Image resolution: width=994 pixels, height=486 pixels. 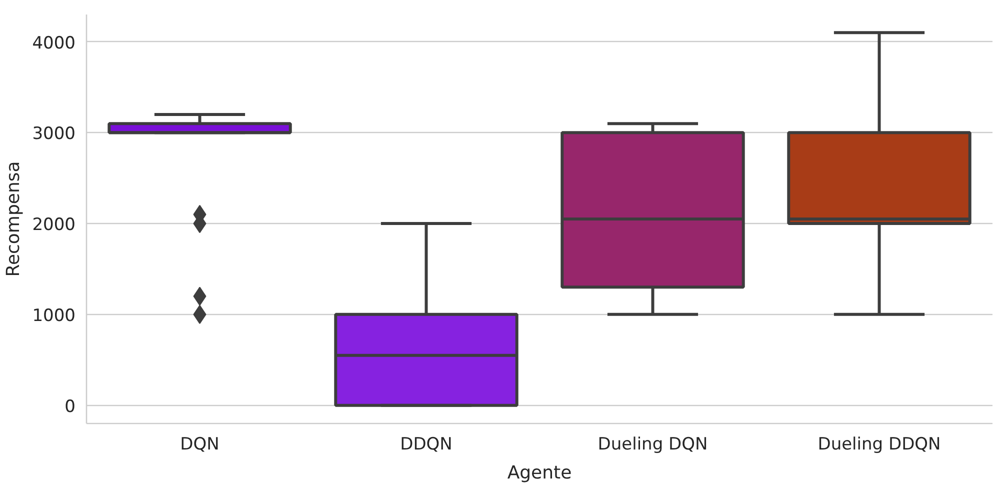 I want to click on y-tick-label: 2000, so click(x=54, y=225).